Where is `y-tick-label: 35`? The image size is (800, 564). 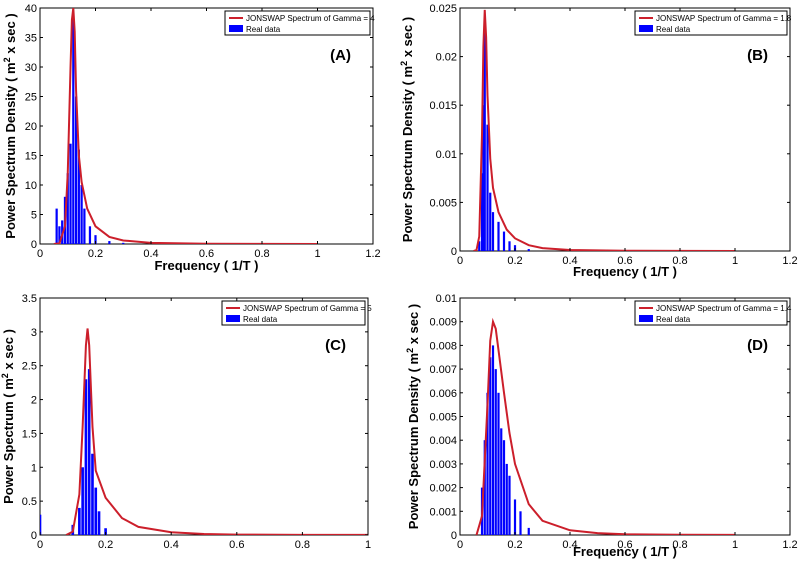 y-tick-label: 35 is located at coordinates (31, 39).